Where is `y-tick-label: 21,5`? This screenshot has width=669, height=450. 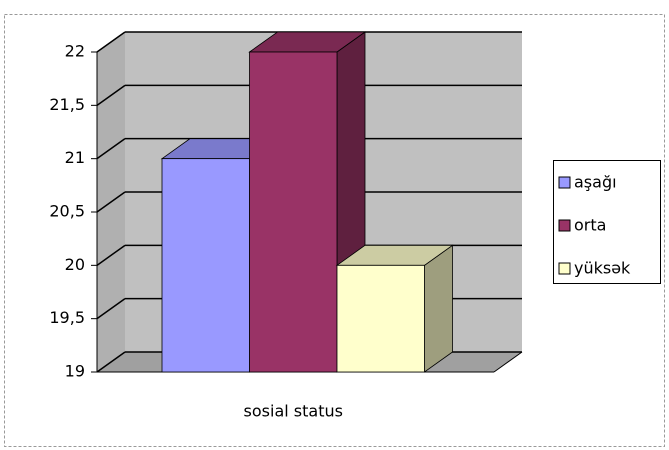 y-tick-label: 21,5 is located at coordinates (67, 104).